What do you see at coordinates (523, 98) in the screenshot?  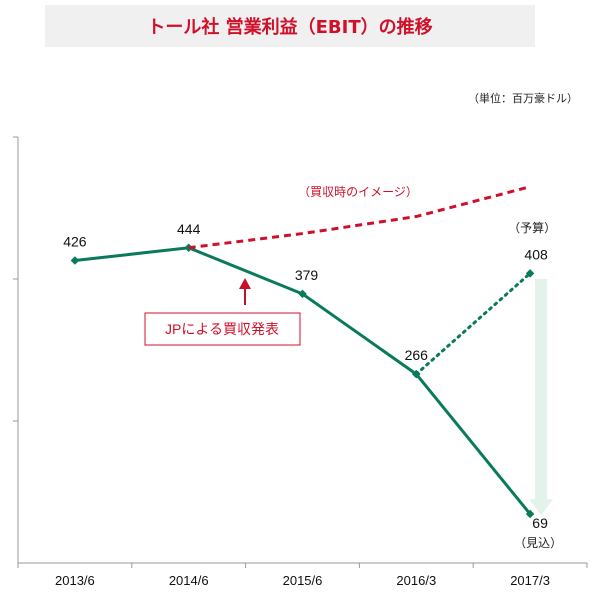 I see `unit-label: （単位：百万豪ドル）` at bounding box center [523, 98].